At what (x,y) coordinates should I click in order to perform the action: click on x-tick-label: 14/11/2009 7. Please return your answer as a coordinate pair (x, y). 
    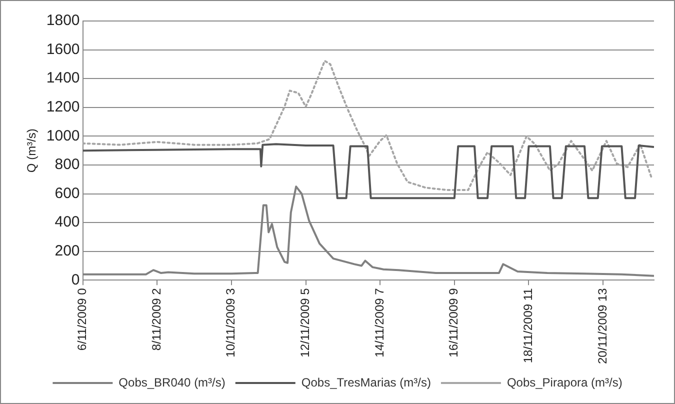
    Looking at the image, I should click on (379, 323).